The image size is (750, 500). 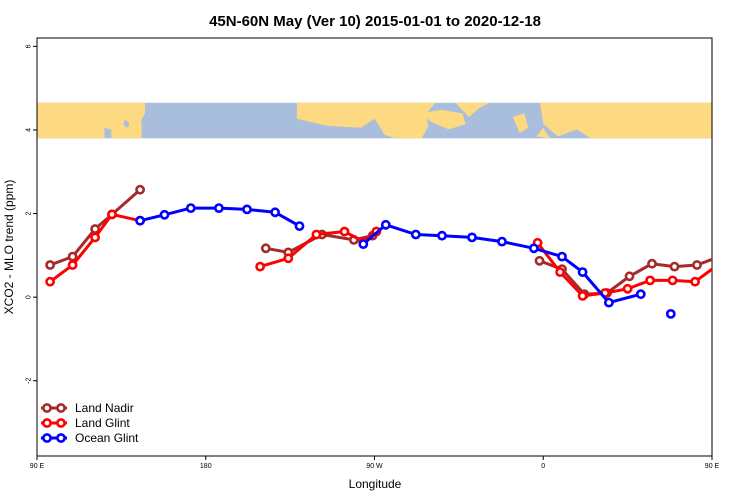 I want to click on y-tick-label: -2, so click(x=29, y=381).